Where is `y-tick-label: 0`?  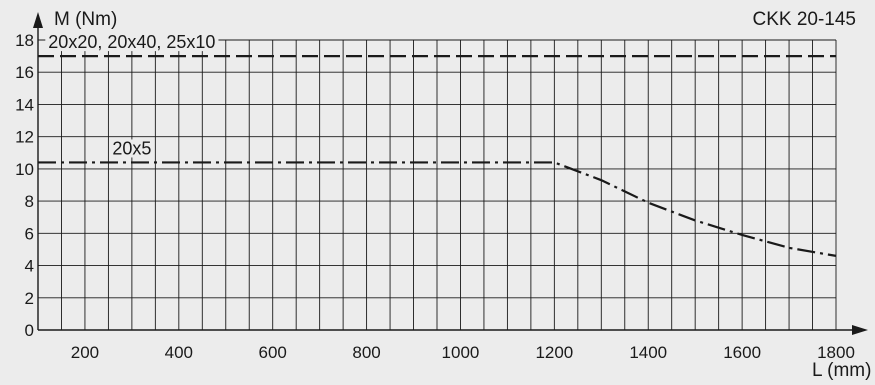
y-tick-label: 0 is located at coordinates (29, 330).